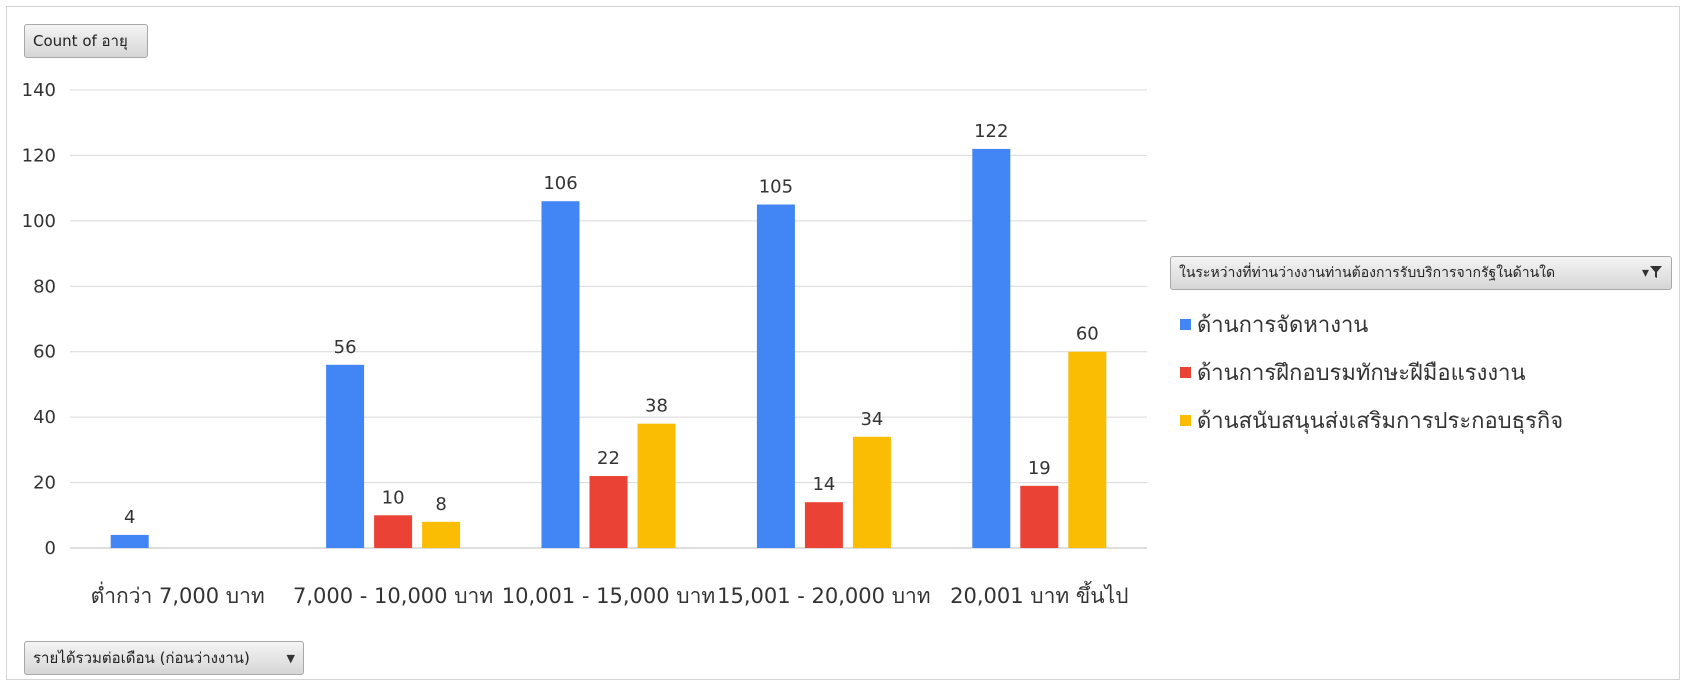 Image resolution: width=1688 pixels, height=688 pixels. What do you see at coordinates (39, 155) in the screenshot?
I see `y-tick-label: 120` at bounding box center [39, 155].